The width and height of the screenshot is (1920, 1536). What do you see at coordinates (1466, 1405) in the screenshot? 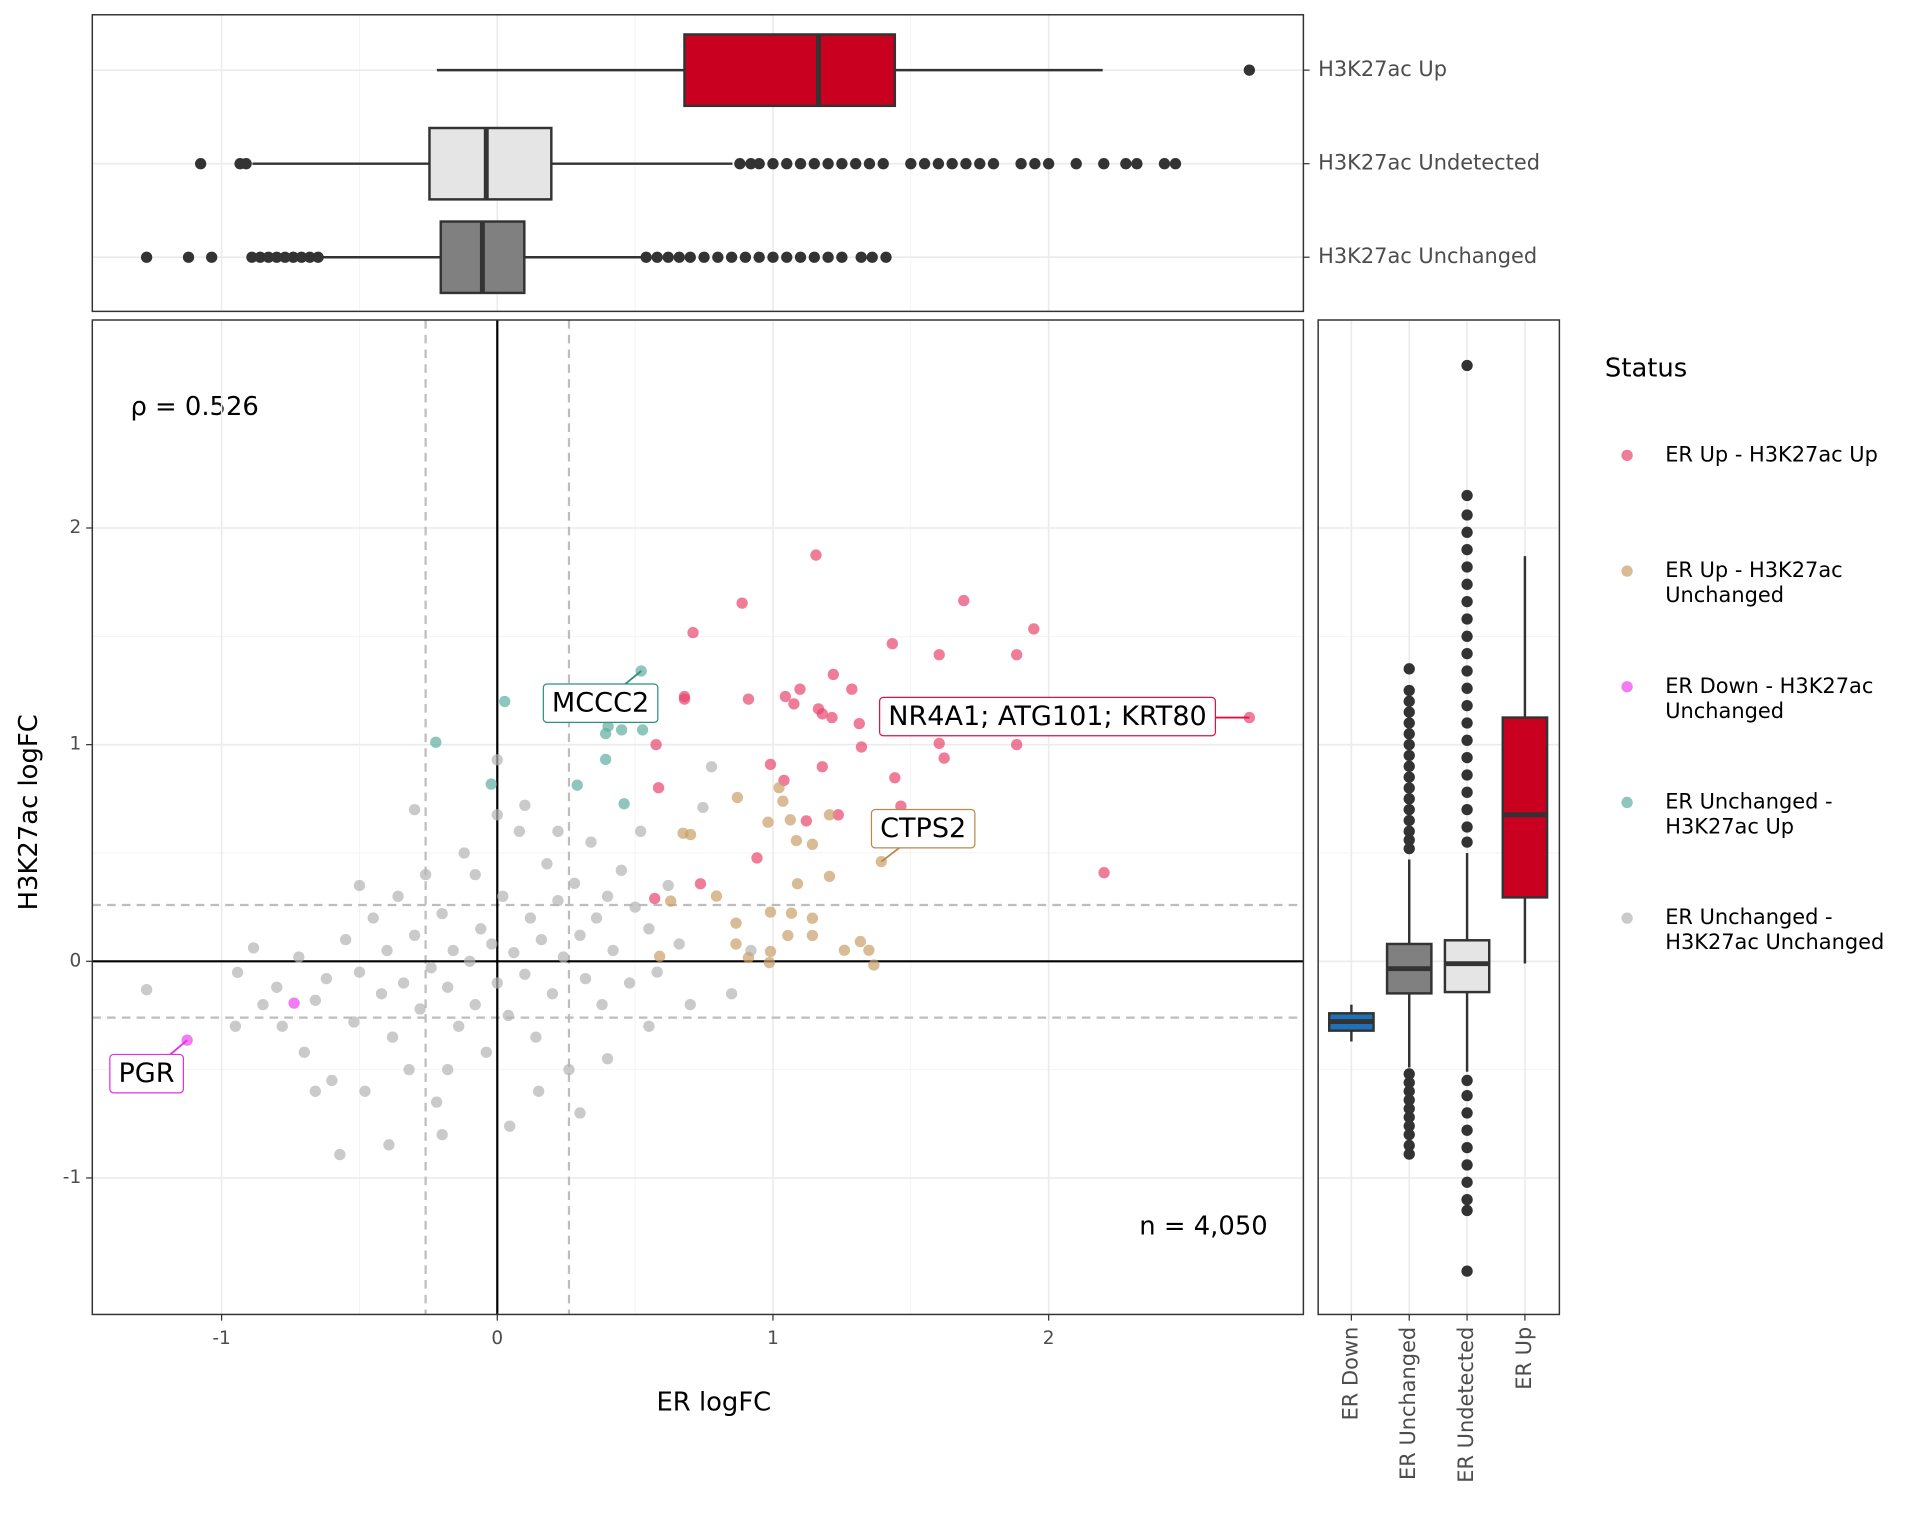
I see `category-label: ER Undetected` at bounding box center [1466, 1405].